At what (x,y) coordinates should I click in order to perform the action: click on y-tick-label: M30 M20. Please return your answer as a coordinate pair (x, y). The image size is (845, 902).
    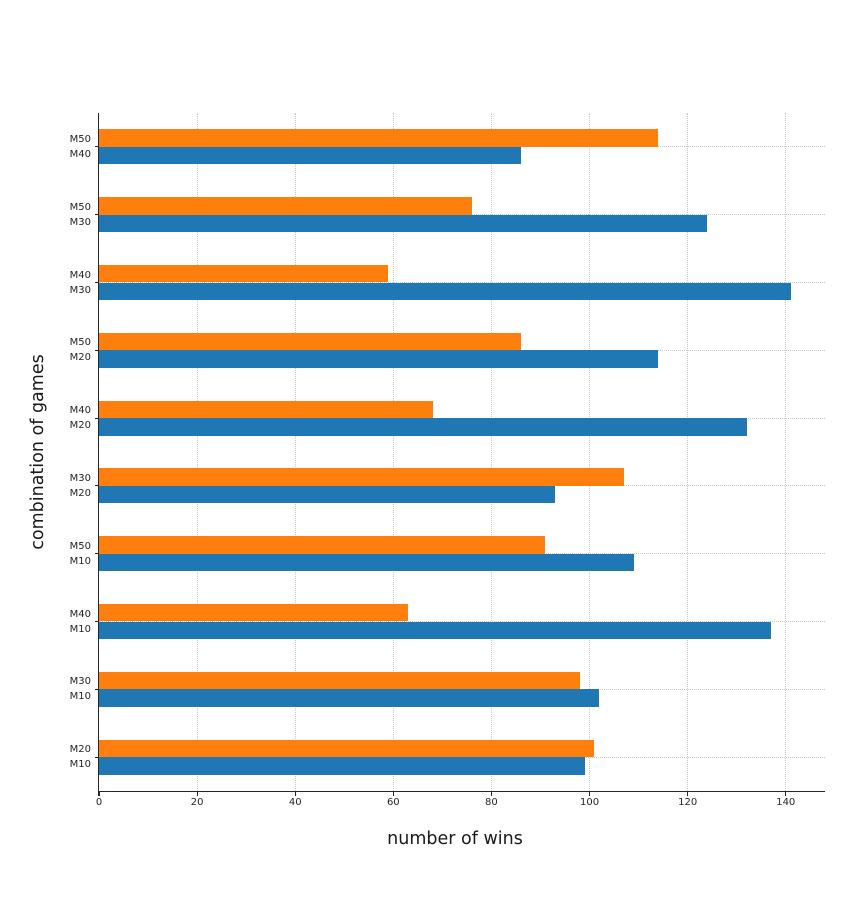
    Looking at the image, I should click on (80, 485).